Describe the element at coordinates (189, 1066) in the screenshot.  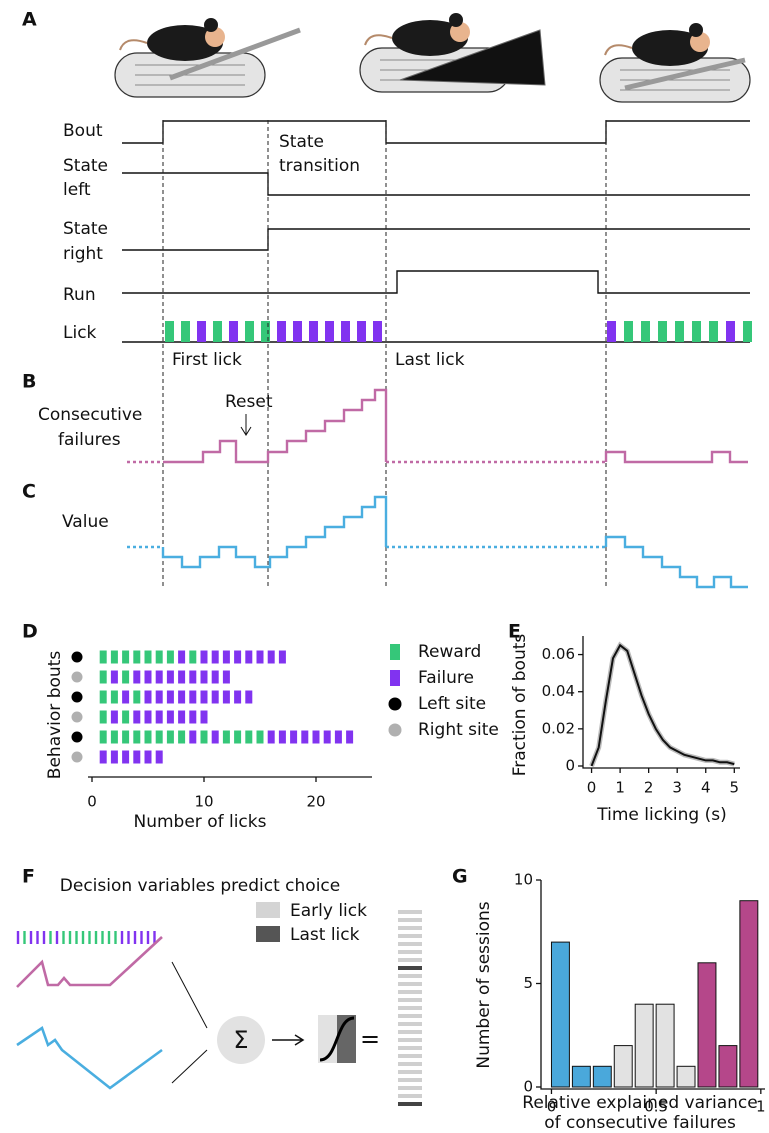
I see `connector` at that location.